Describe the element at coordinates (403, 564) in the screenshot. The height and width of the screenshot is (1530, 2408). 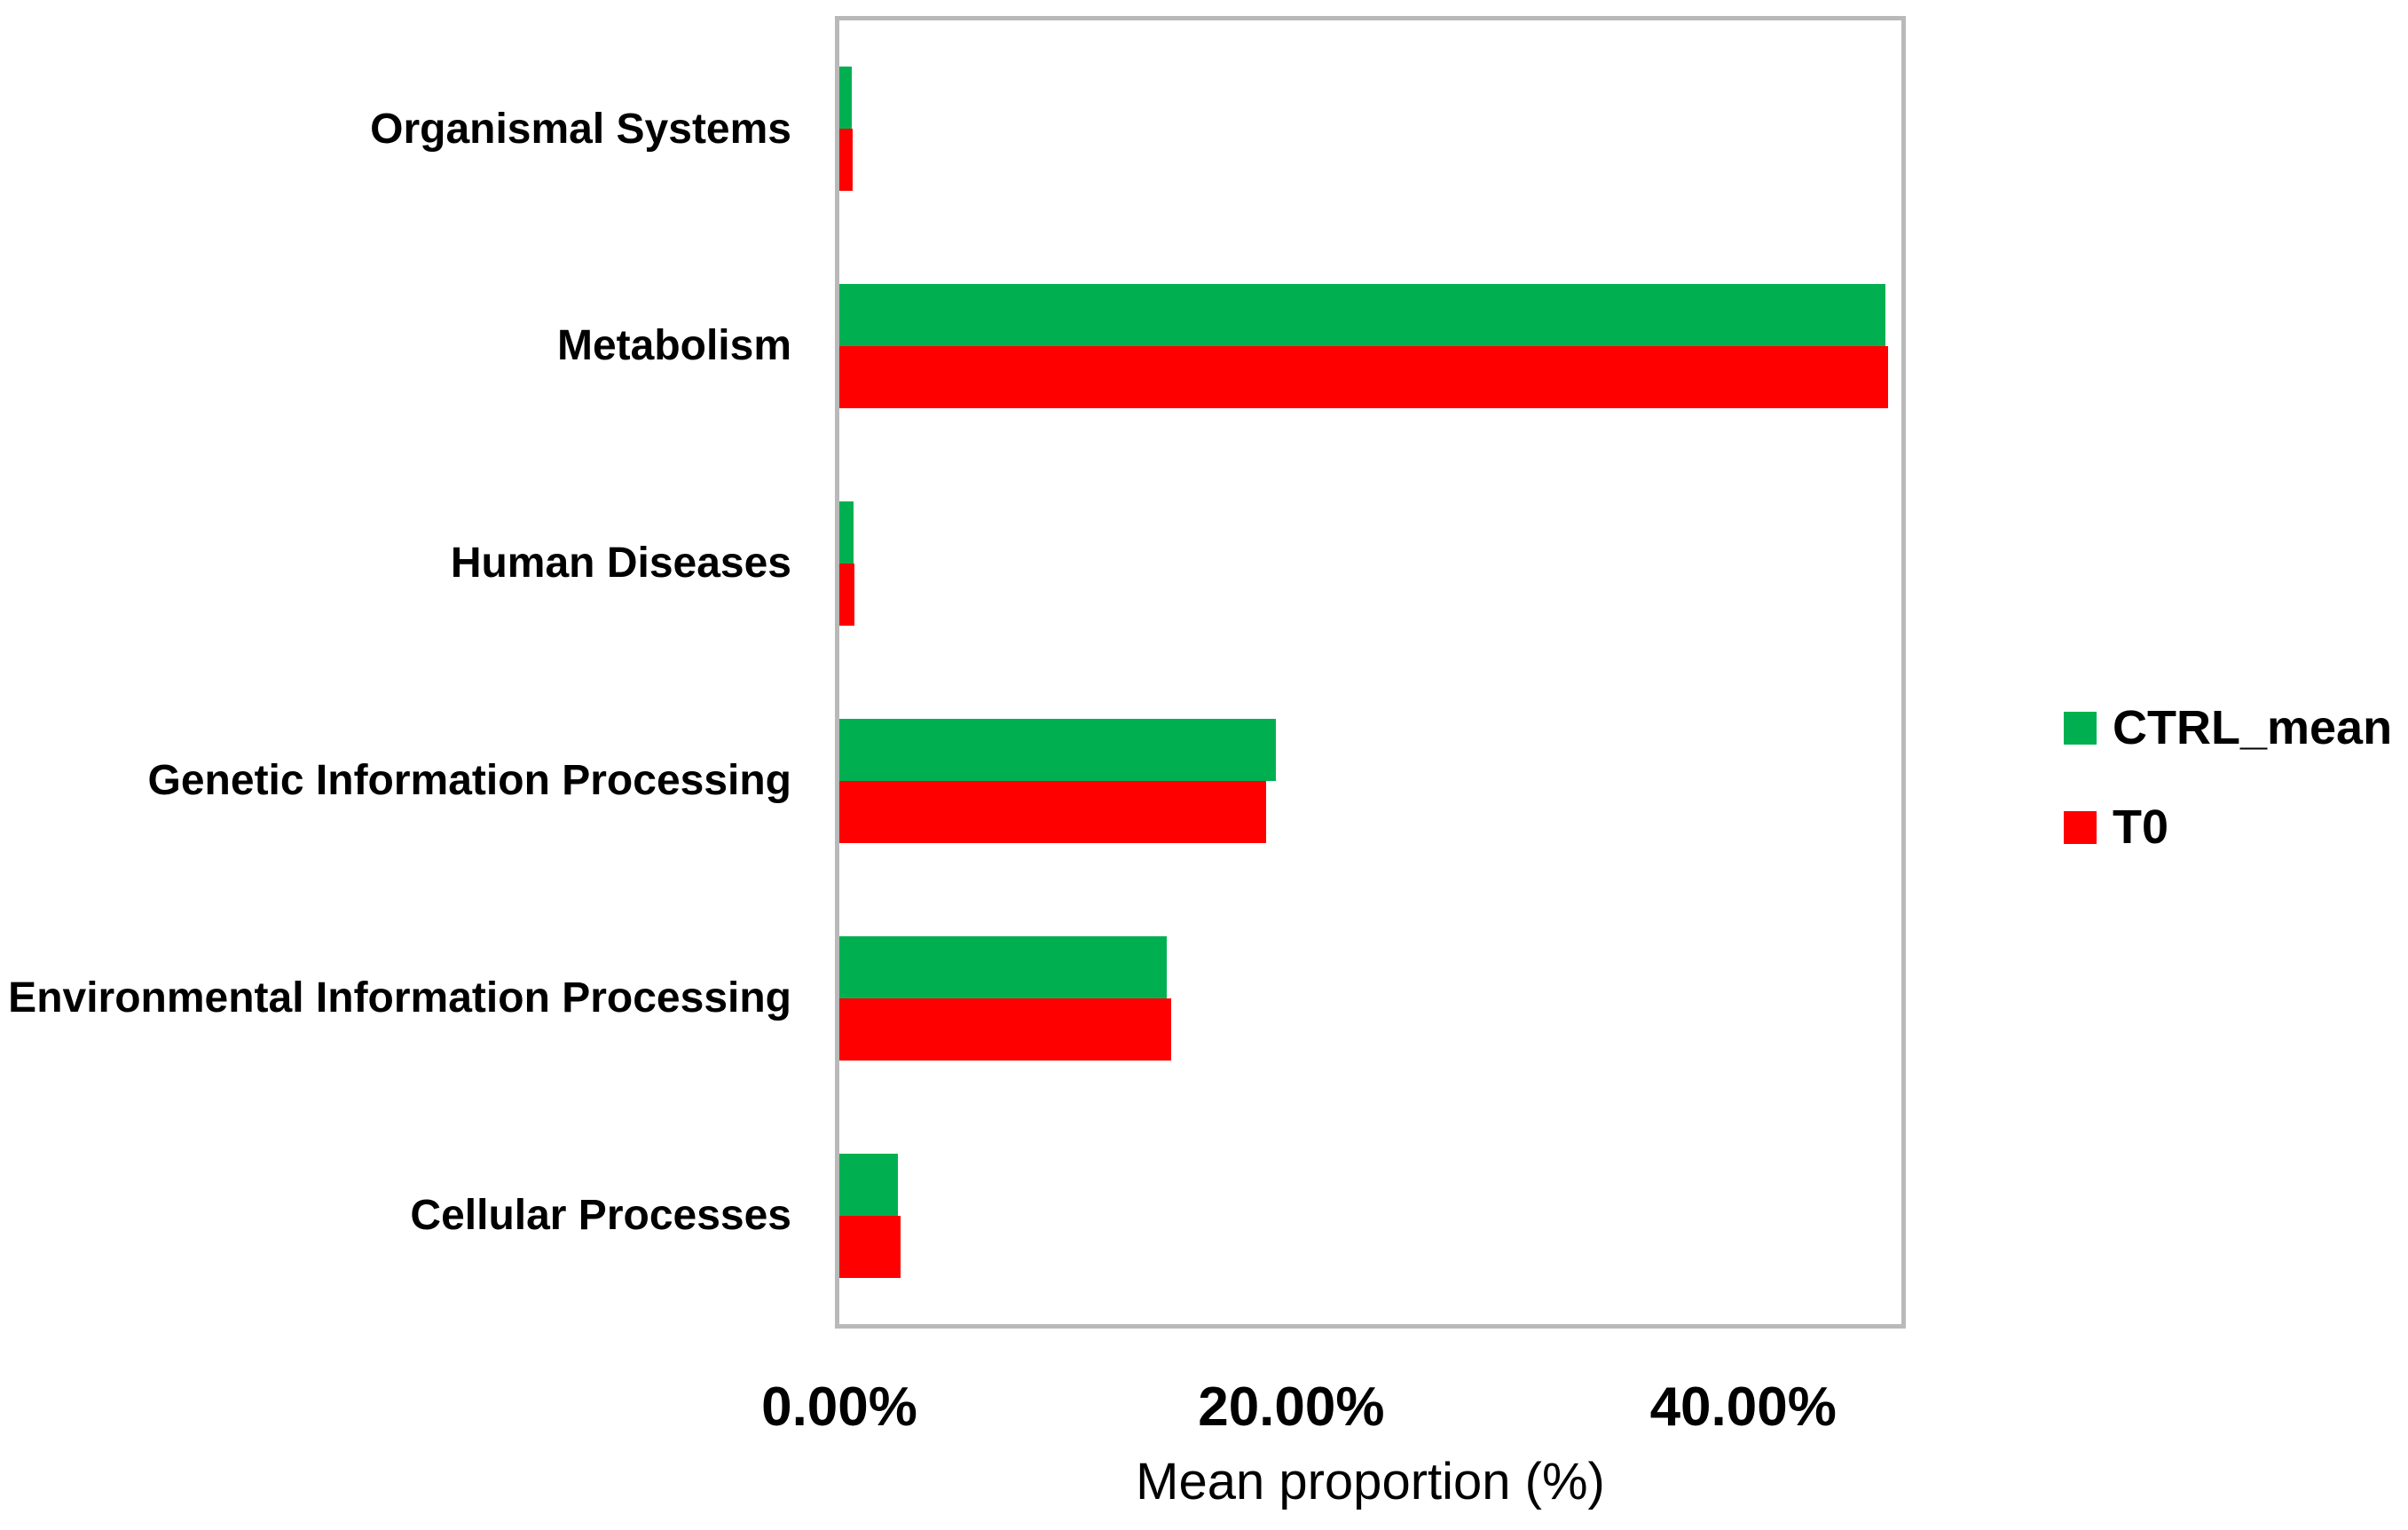
I see `category-label-cell: Human Diseases` at that location.